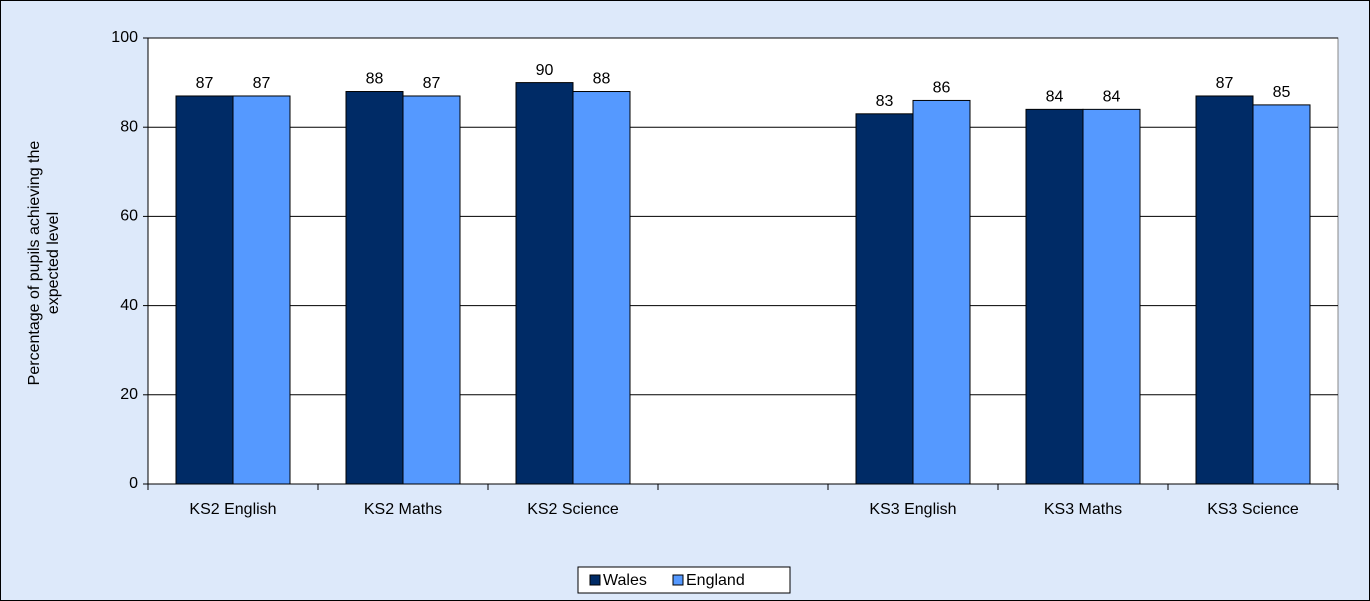 This screenshot has height=601, width=1370. I want to click on value-label: 90, so click(545, 70).